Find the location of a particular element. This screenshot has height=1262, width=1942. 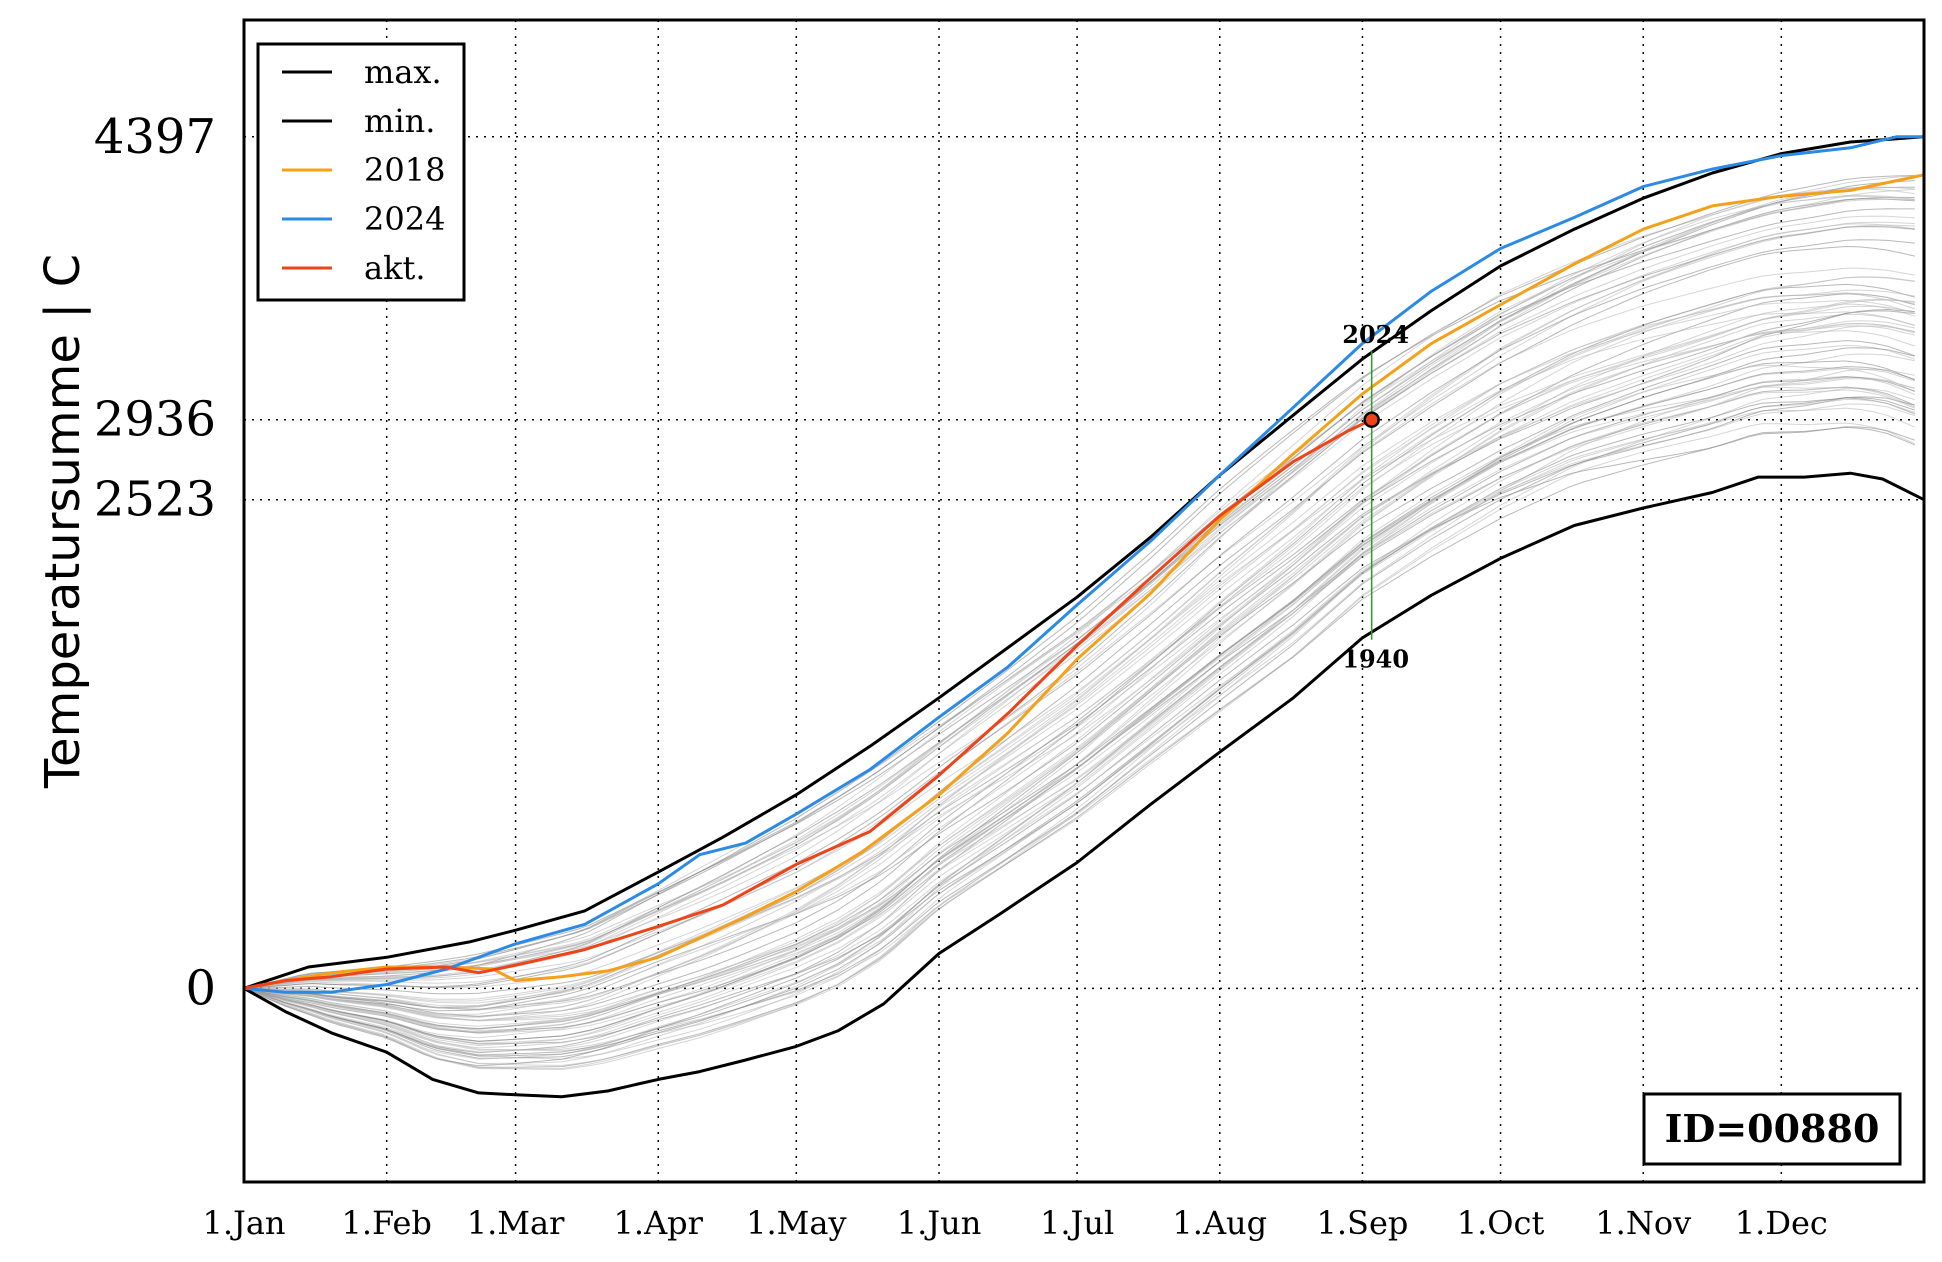

range-marker-lower-label: 1940 is located at coordinates (1375, 659).